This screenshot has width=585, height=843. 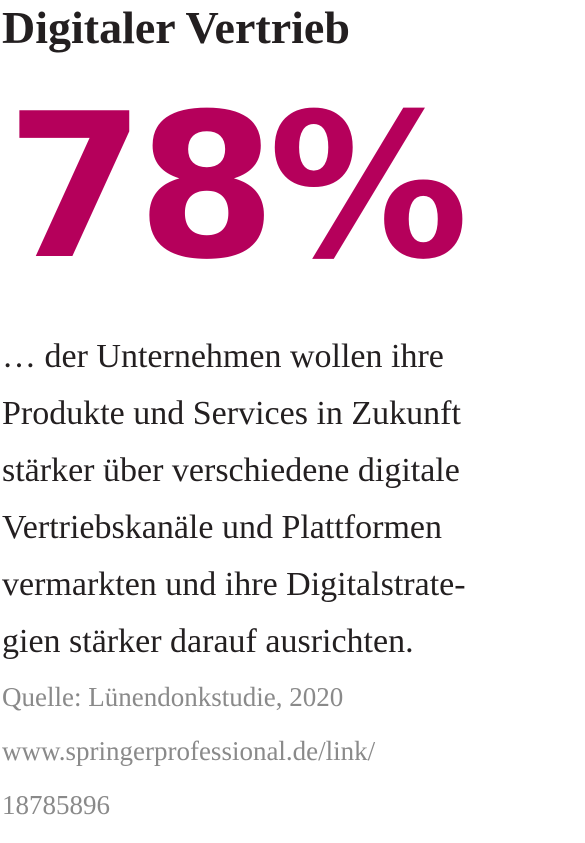 What do you see at coordinates (231, 470) in the screenshot?
I see `description-line: stärker über verschiedene digitale` at bounding box center [231, 470].